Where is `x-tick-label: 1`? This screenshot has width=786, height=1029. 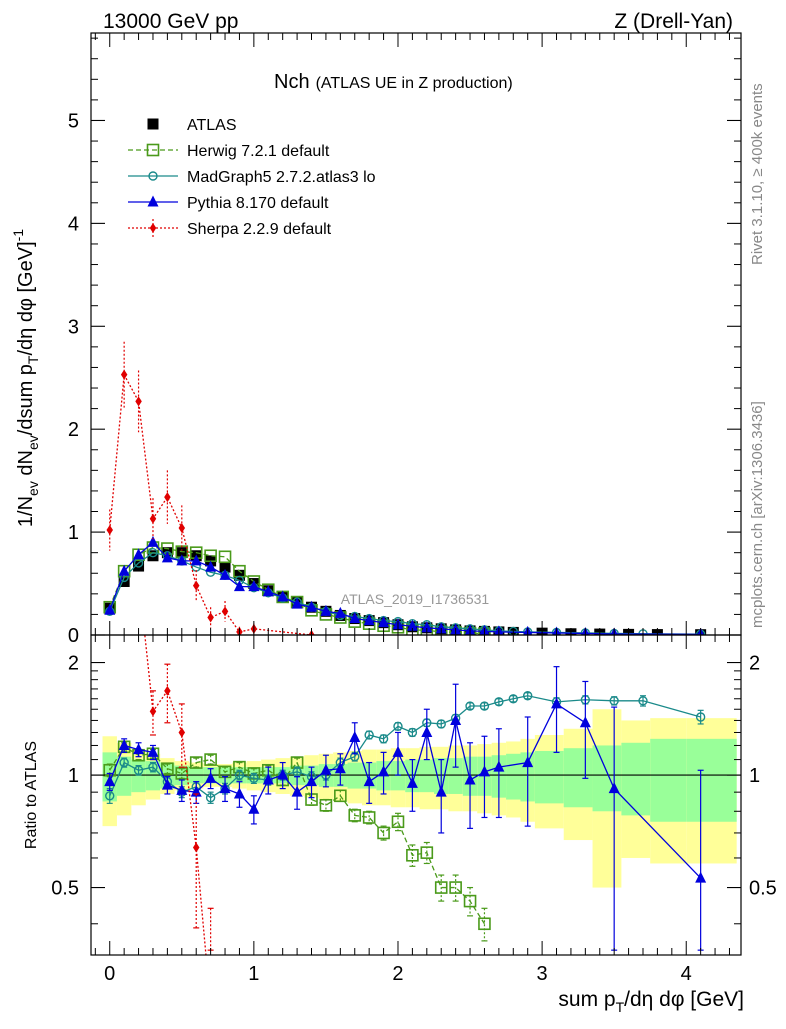
x-tick-label: 1 is located at coordinates (253, 974).